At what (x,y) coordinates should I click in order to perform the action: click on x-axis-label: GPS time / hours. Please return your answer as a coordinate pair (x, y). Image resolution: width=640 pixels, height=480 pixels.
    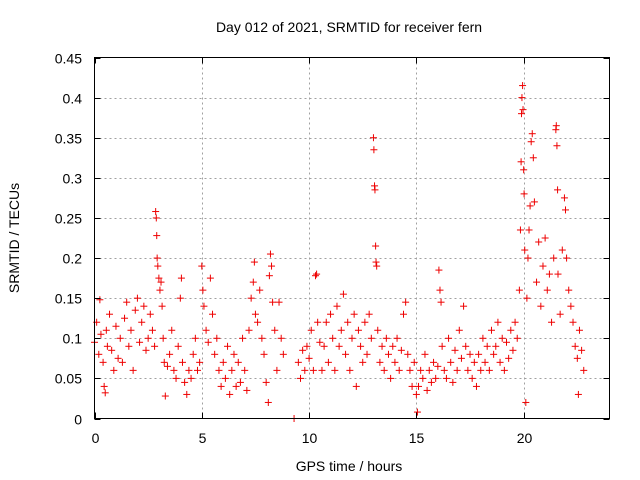
    Looking at the image, I should click on (349, 466).